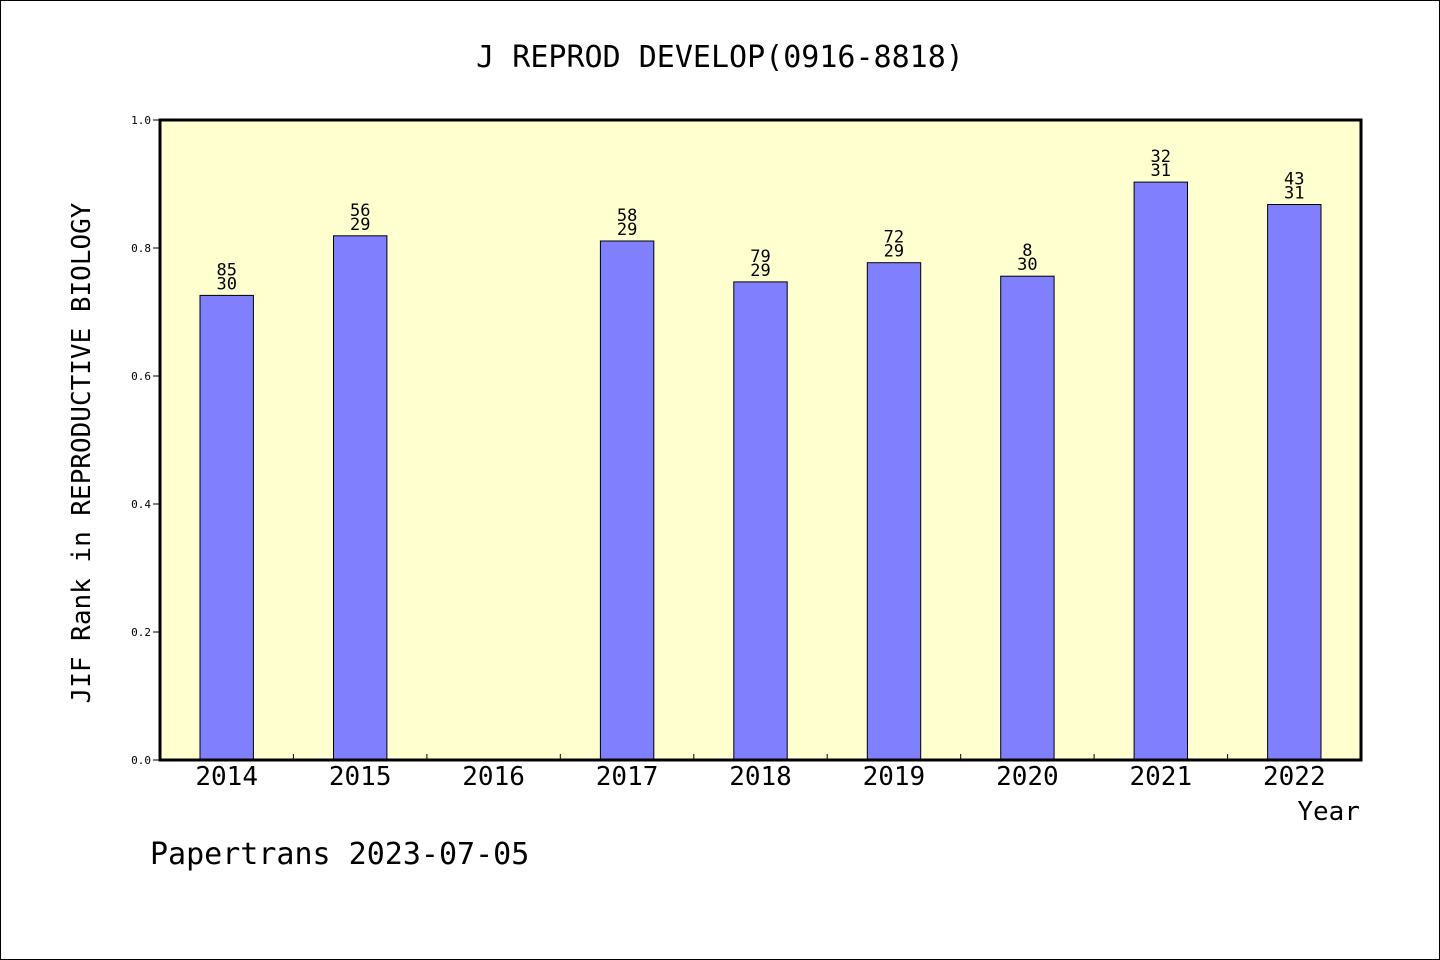 This screenshot has height=960, width=1440. Describe the element at coordinates (141, 376) in the screenshot. I see `y-tick-label: 0.6` at that location.